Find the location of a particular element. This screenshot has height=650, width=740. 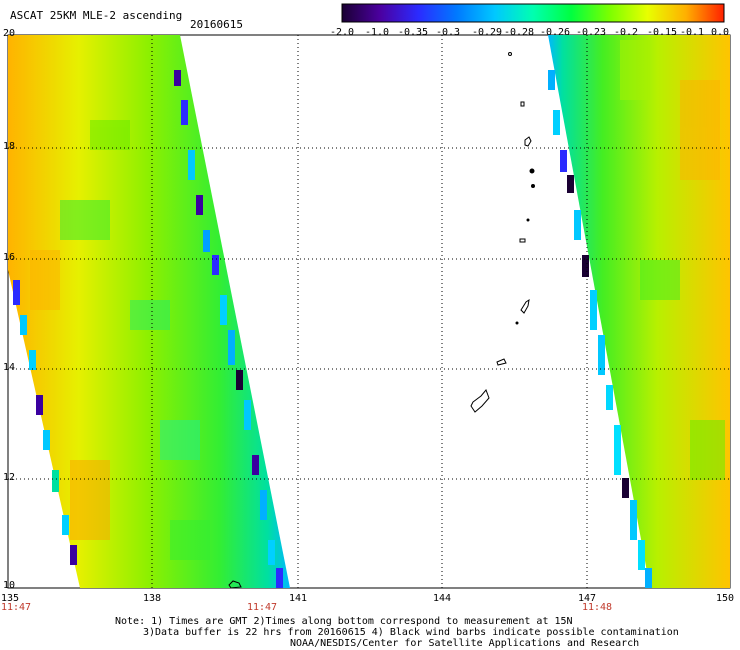

lat-label: 18 is located at coordinates (9, 146).